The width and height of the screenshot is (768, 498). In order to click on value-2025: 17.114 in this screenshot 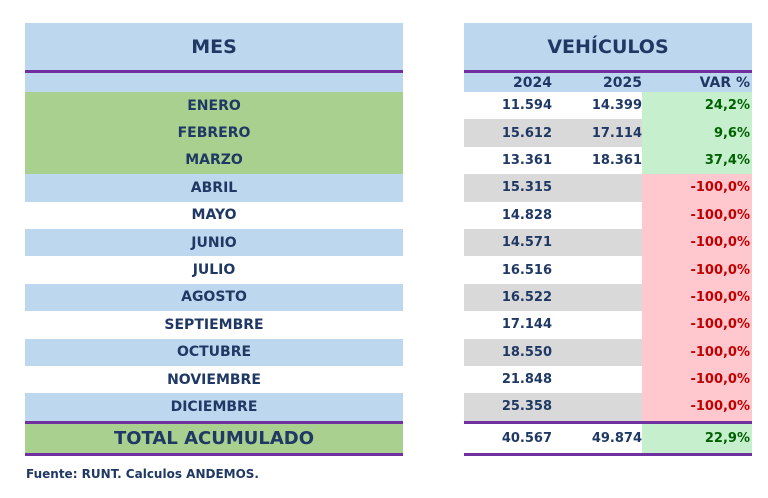, I will do `click(597, 133)`.